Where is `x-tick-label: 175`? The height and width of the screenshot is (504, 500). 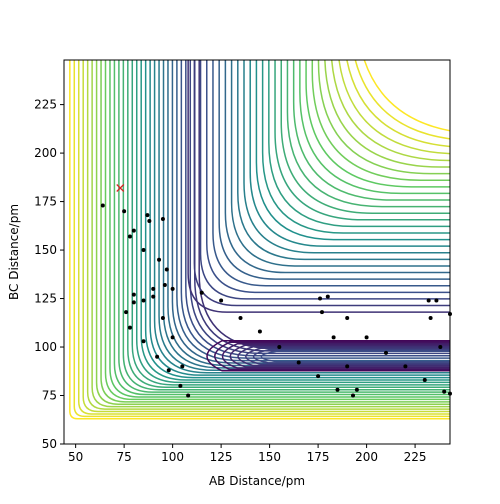 x-tick-label: 175 is located at coordinates (318, 457).